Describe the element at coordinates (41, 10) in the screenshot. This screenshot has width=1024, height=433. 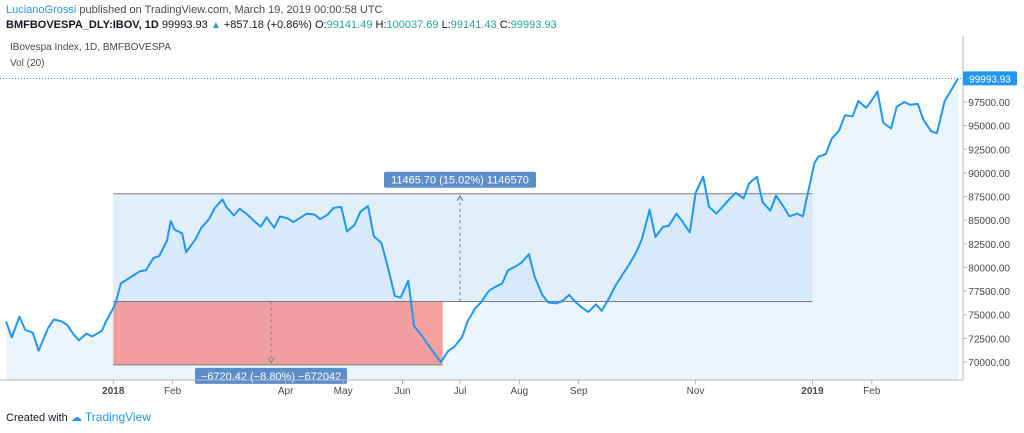
I see `author-link: LucianoGrossi` at that location.